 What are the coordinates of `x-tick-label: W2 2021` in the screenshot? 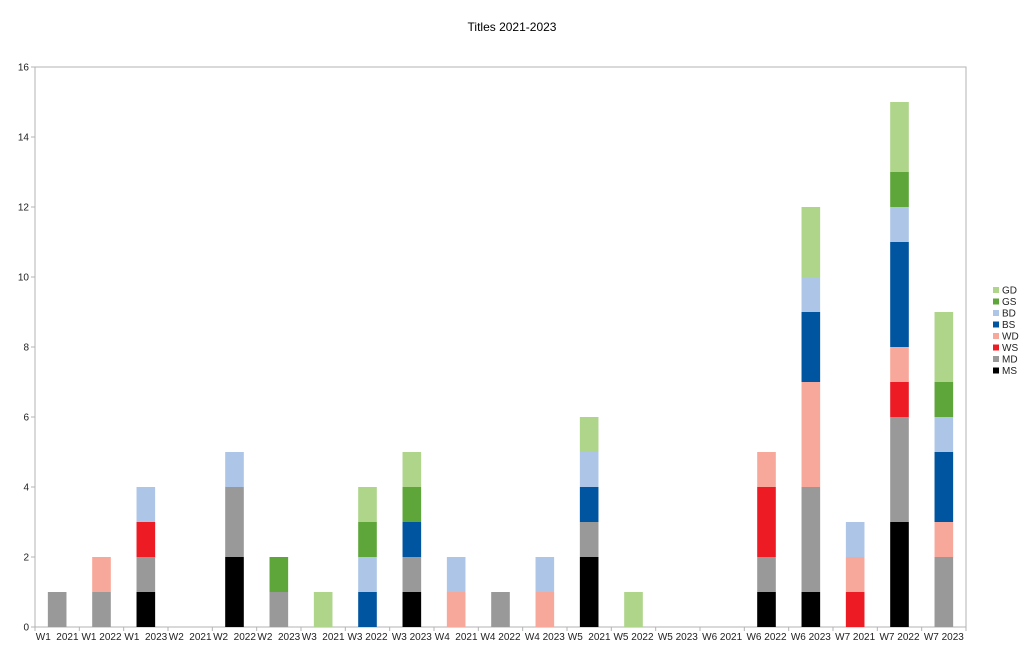 It's located at (190, 637).